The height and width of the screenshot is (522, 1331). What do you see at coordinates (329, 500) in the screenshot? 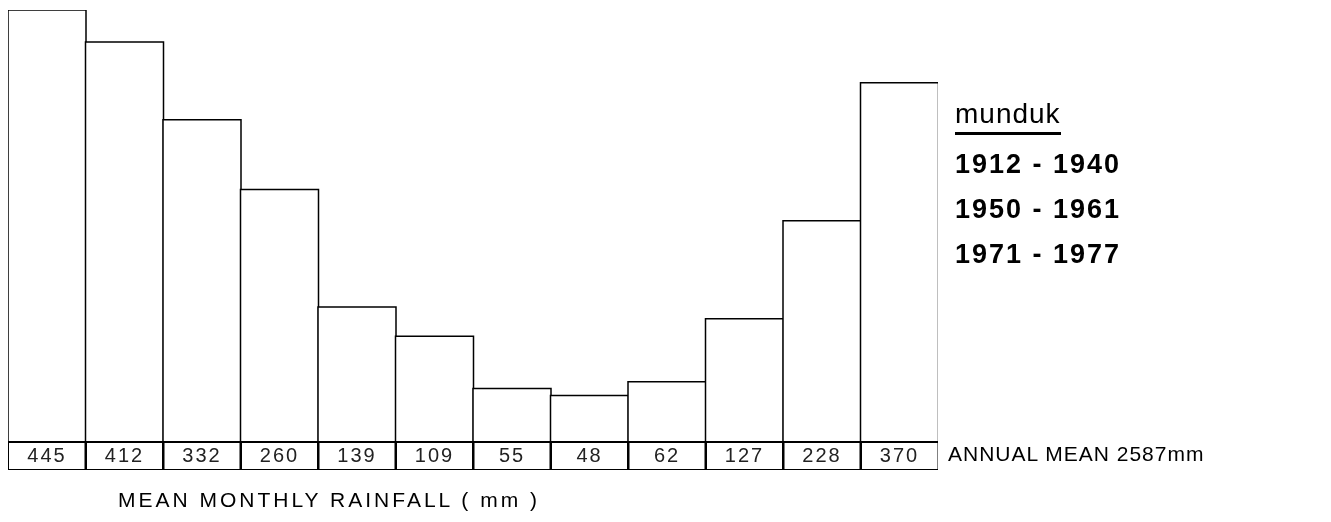
I see `x-axis-title: MEAN MONTHLY RAINFALL ( mm )` at bounding box center [329, 500].